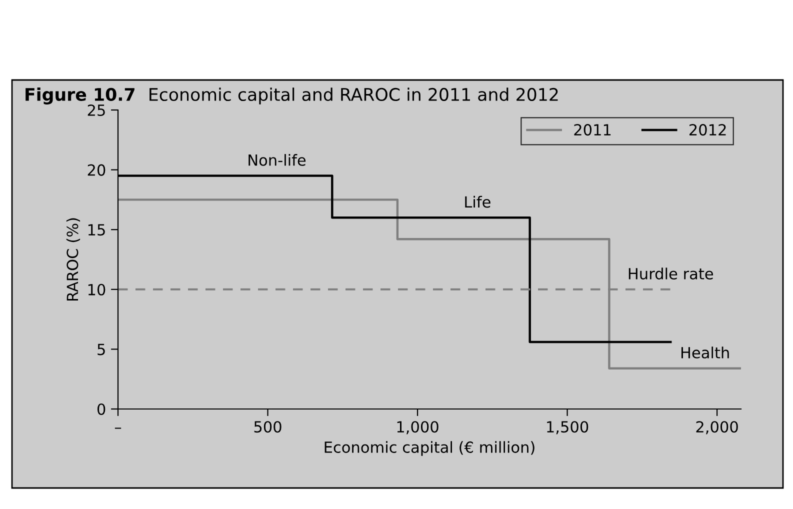  What do you see at coordinates (101, 350) in the screenshot?
I see `y-tick-label: 5` at bounding box center [101, 350].